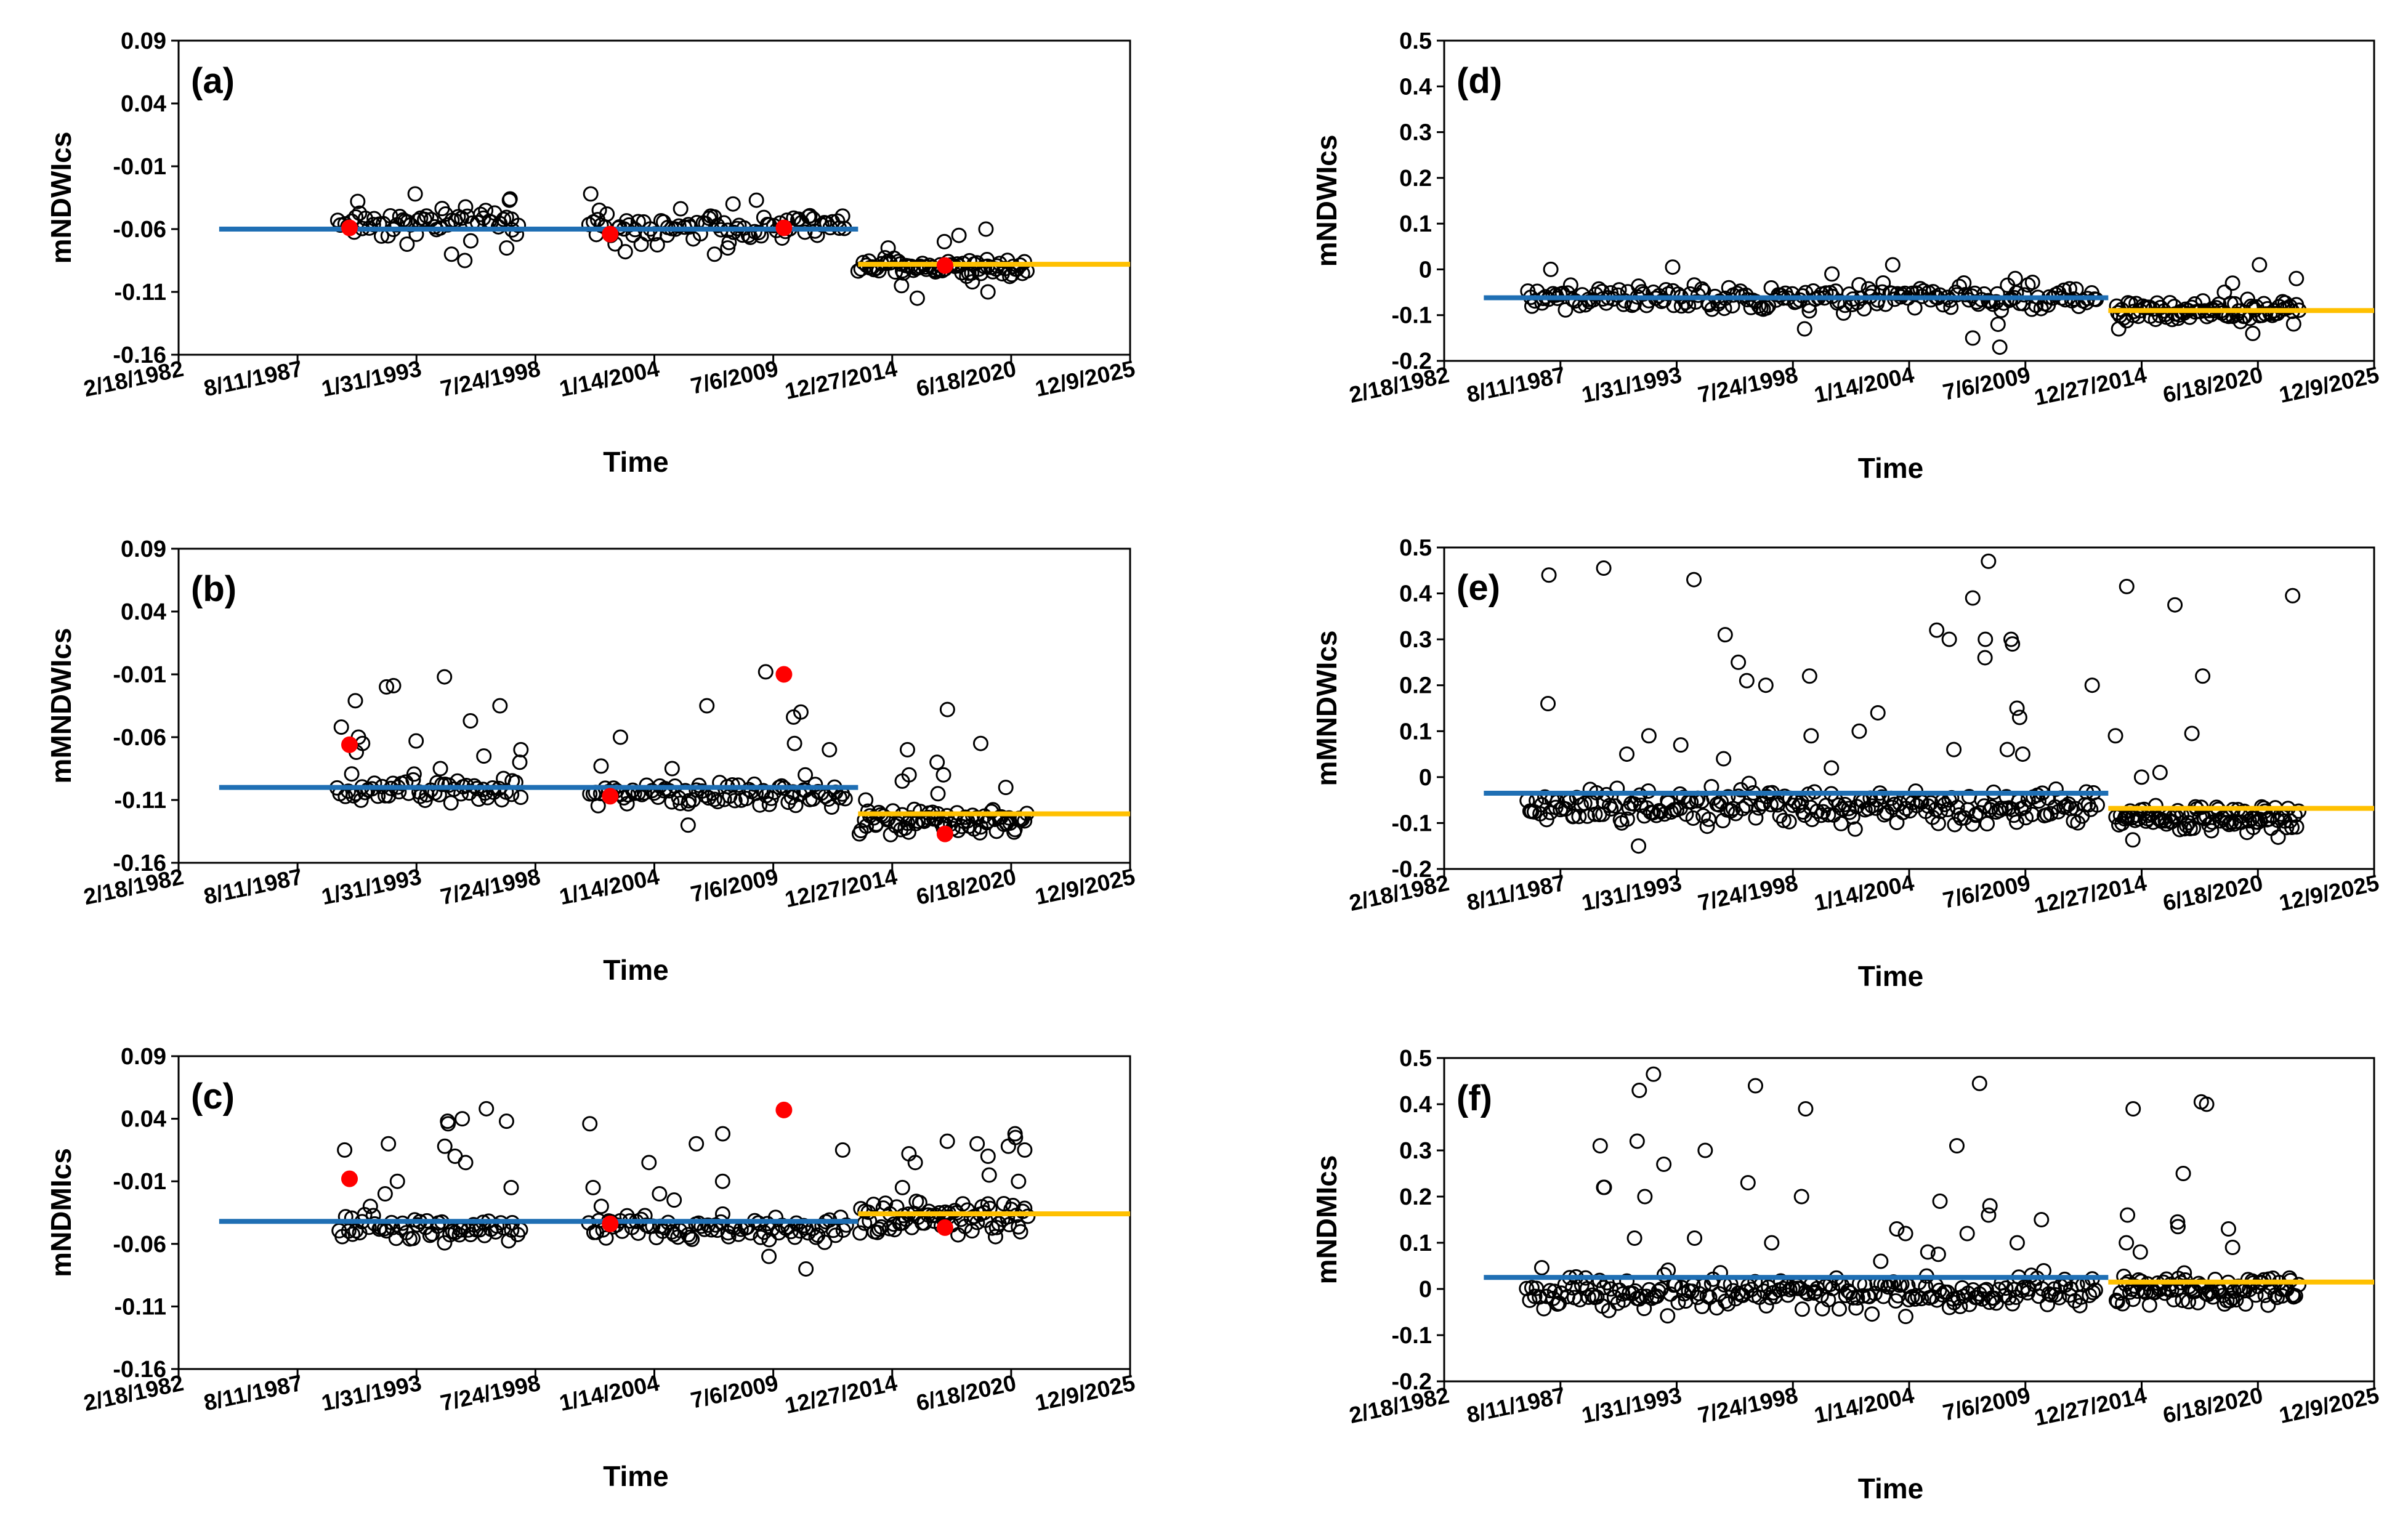 Image resolution: width=2408 pixels, height=1539 pixels. What do you see at coordinates (139, 863) in the screenshot?
I see `y-tick-label: -0.16` at bounding box center [139, 863].